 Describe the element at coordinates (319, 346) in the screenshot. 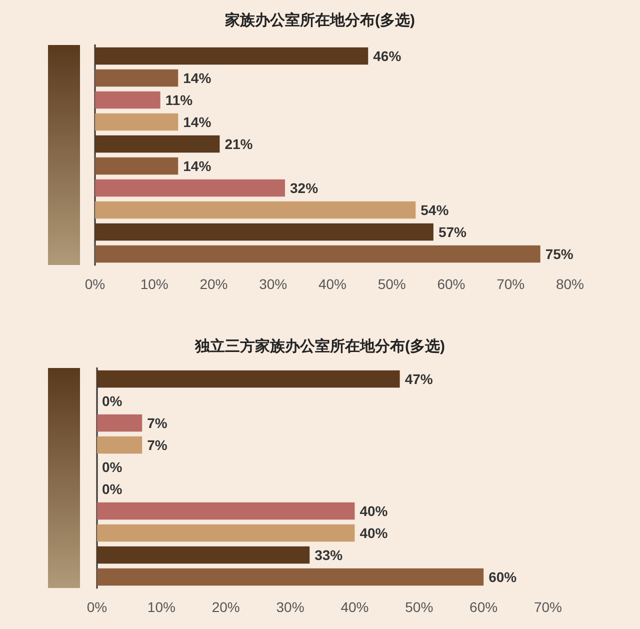

I see `chart-title: 独立三方家族办公室所在地分布(多选)` at that location.